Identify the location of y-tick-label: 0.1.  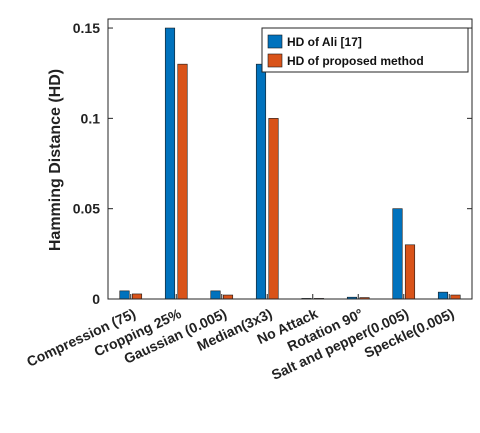
(91, 118).